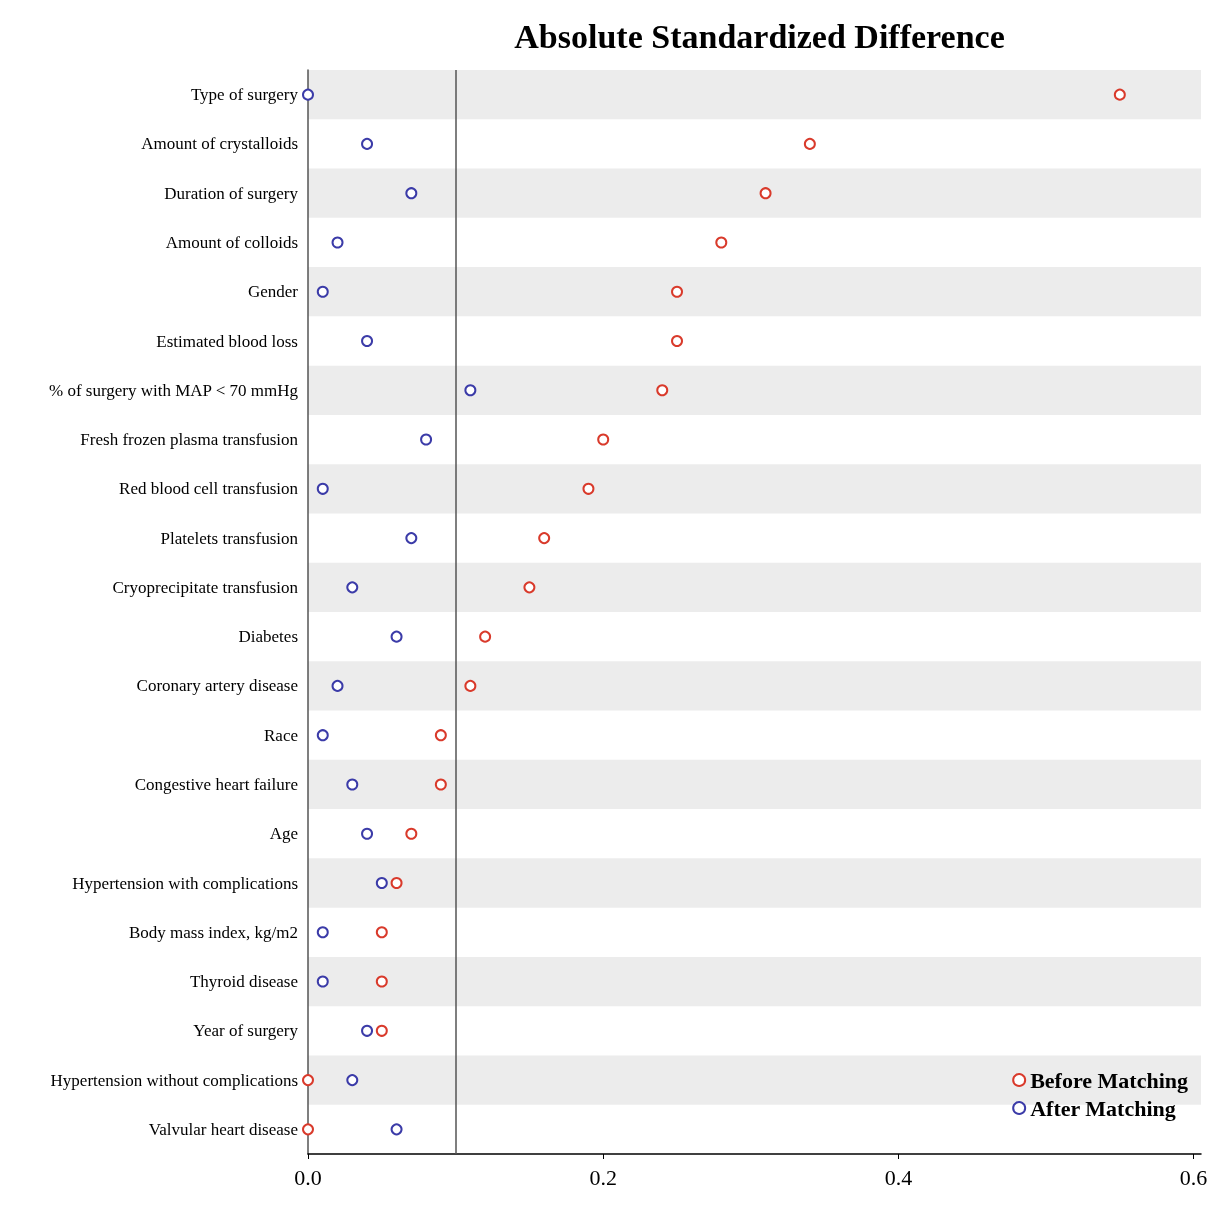 Image resolution: width=1221 pixels, height=1210 pixels. Describe the element at coordinates (231, 242) in the screenshot. I see `y-tick-label: Amount of colloids` at that location.